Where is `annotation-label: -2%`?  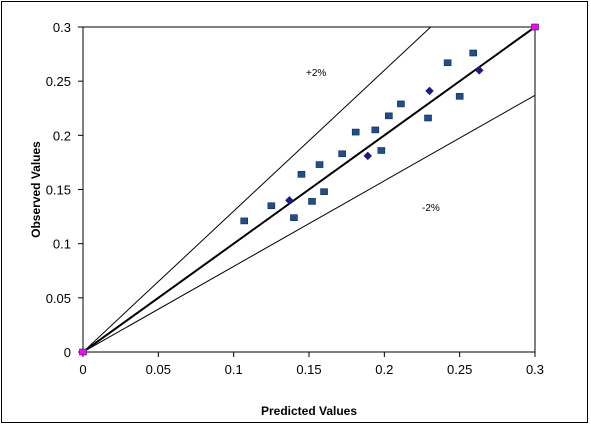 annotation-label: -2% is located at coordinates (431, 208).